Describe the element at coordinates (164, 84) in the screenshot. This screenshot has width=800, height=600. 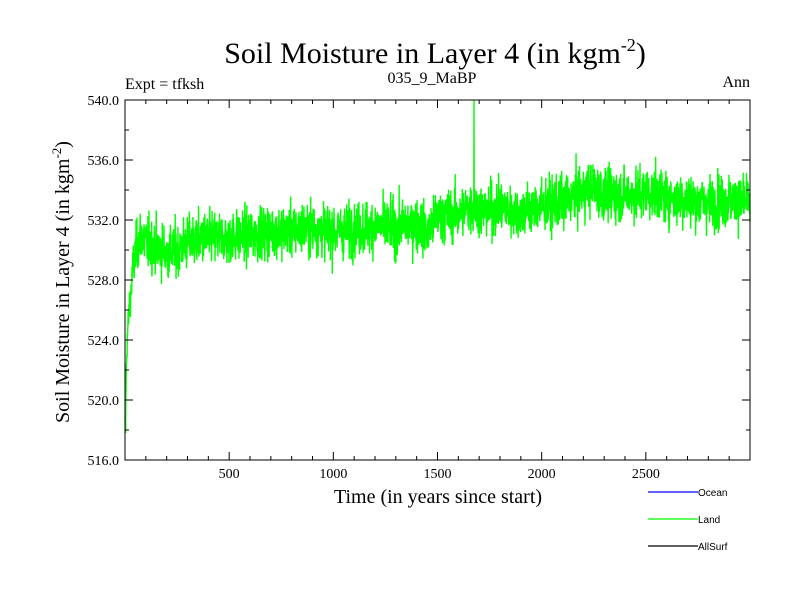
I see `subtitle-left: Expt = tfksh` at that location.